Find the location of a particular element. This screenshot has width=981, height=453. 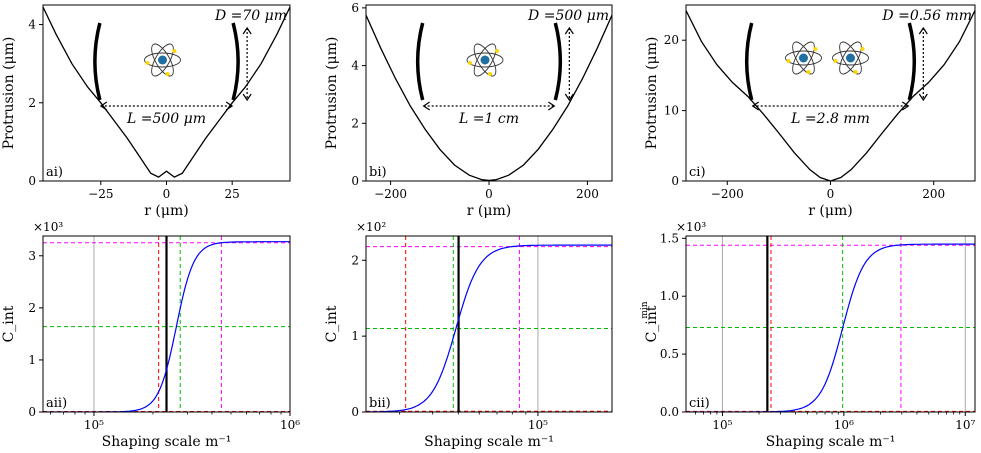

y-tick-label: 6 is located at coordinates (355, 8).